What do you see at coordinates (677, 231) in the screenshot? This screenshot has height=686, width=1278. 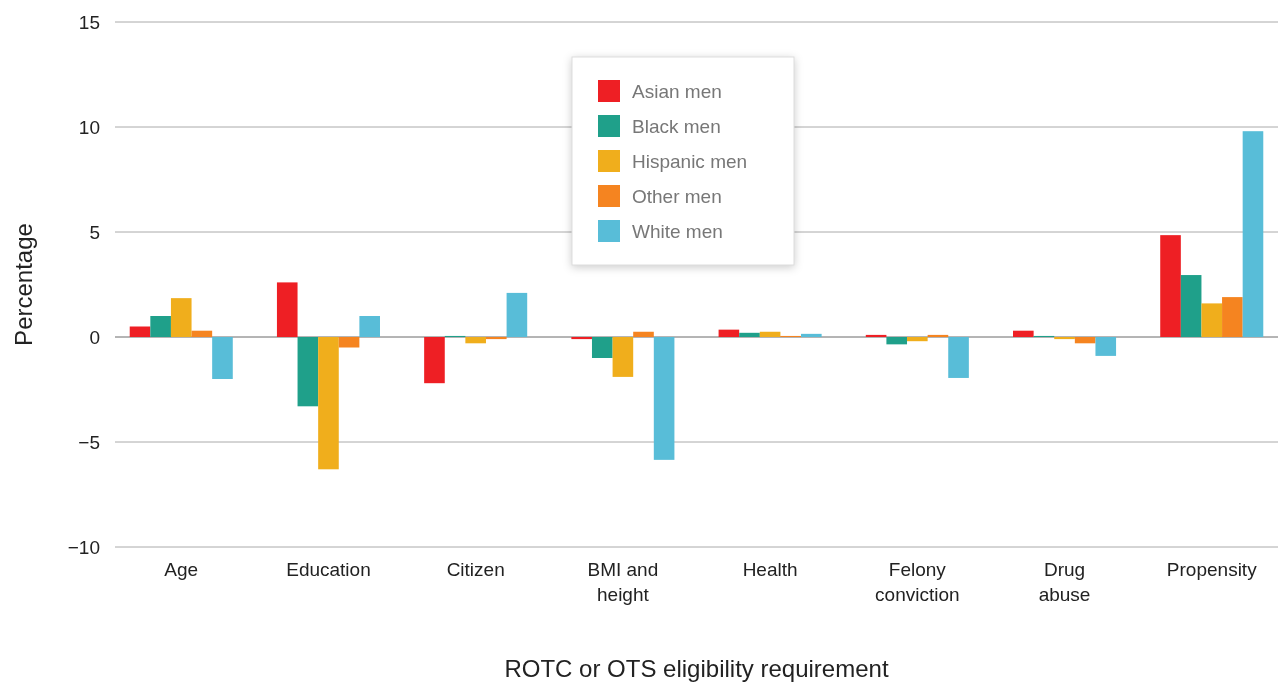 I see `legend-label: White men` at bounding box center [677, 231].